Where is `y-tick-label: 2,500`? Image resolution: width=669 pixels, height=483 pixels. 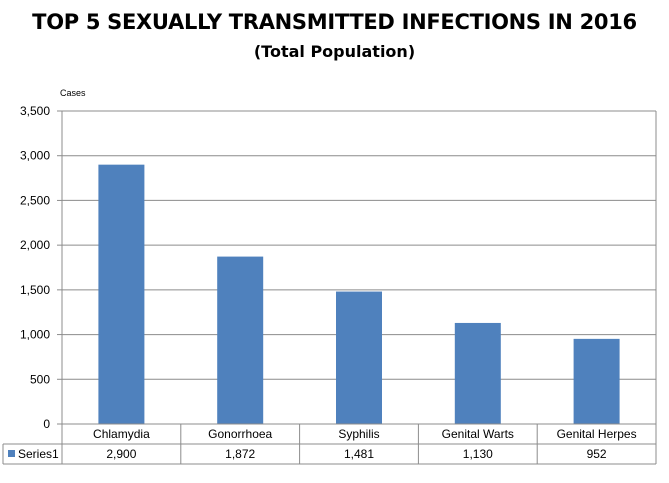
y-tick-label: 2,500 is located at coordinates (35, 200).